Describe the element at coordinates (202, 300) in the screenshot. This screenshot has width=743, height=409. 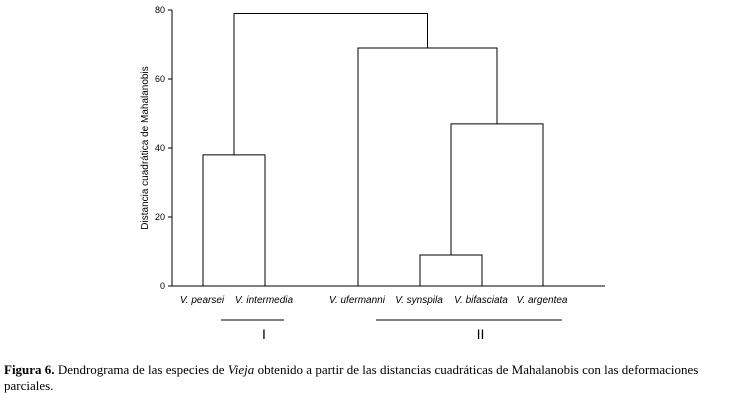
I see `leaf-label: V. pearsei` at that location.